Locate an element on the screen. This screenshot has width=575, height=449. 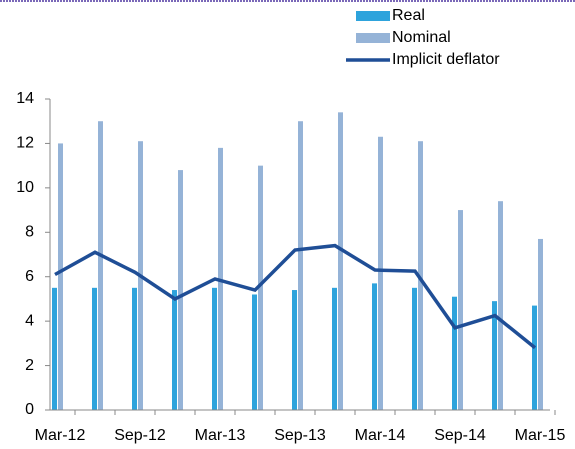
x-tick-label: Sep-13 is located at coordinates (300, 435).